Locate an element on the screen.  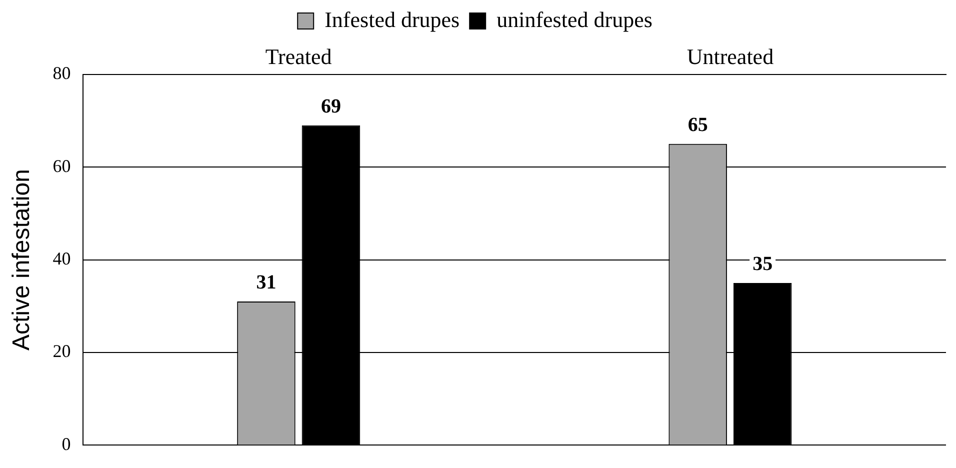
y-tick-label: 20 is located at coordinates (61, 351).